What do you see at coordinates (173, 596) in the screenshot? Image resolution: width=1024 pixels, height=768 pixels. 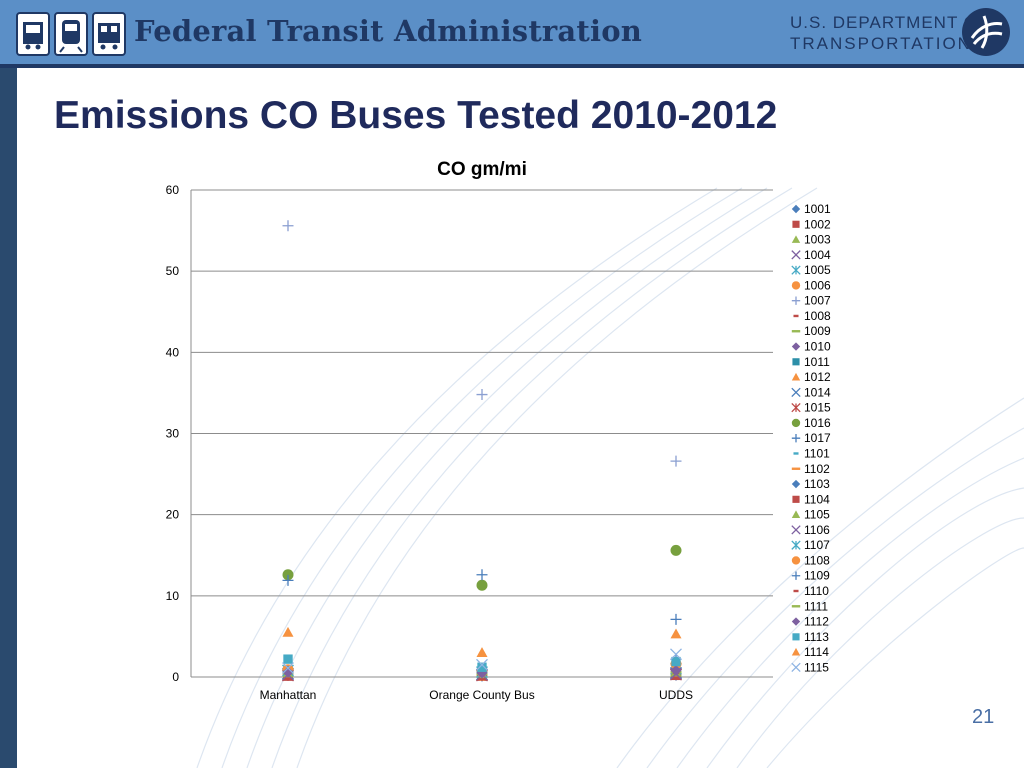 I see `y-tick-label: 10` at bounding box center [173, 596].